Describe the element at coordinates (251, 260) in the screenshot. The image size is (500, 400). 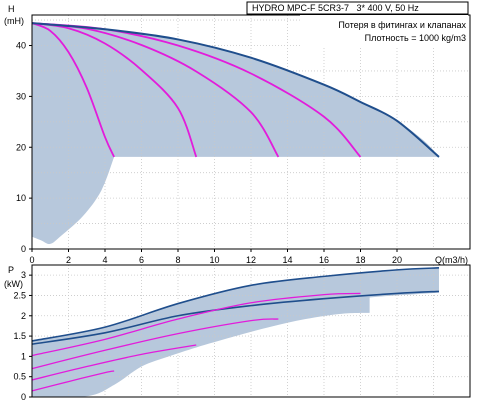
I see `x-tick-label: 12` at that location.